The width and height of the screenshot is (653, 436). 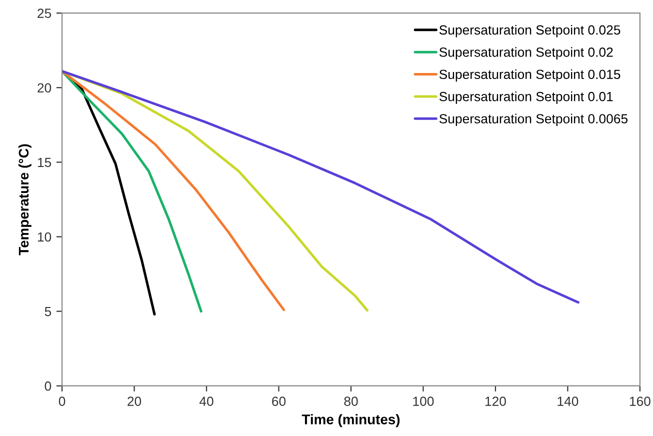 What do you see at coordinates (529, 31) in the screenshot?
I see `legend-label: Supersaturation Setpoint 0.025` at bounding box center [529, 31].